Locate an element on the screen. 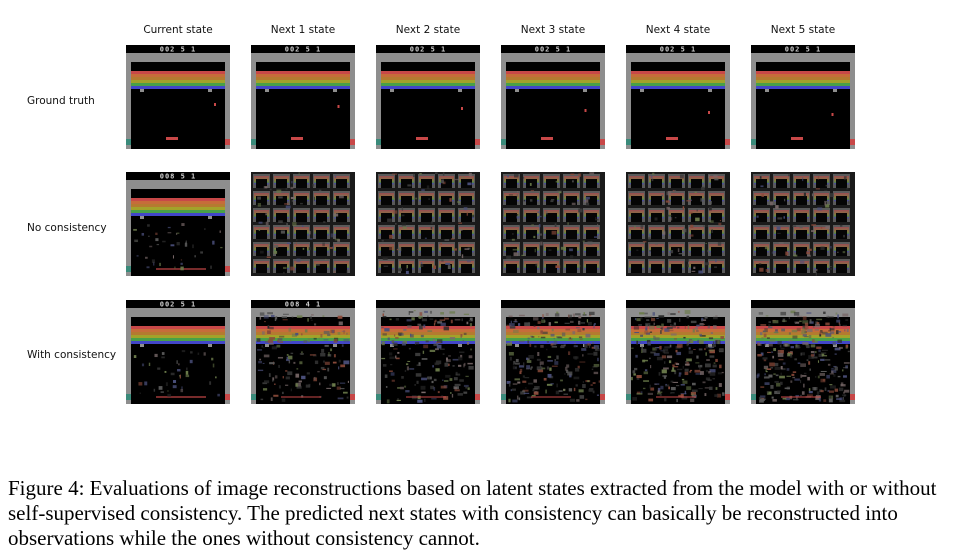 Image resolution: width=956 pixels, height=553 pixels. column-header-next-3: Next 3 state is located at coordinates (553, 30).